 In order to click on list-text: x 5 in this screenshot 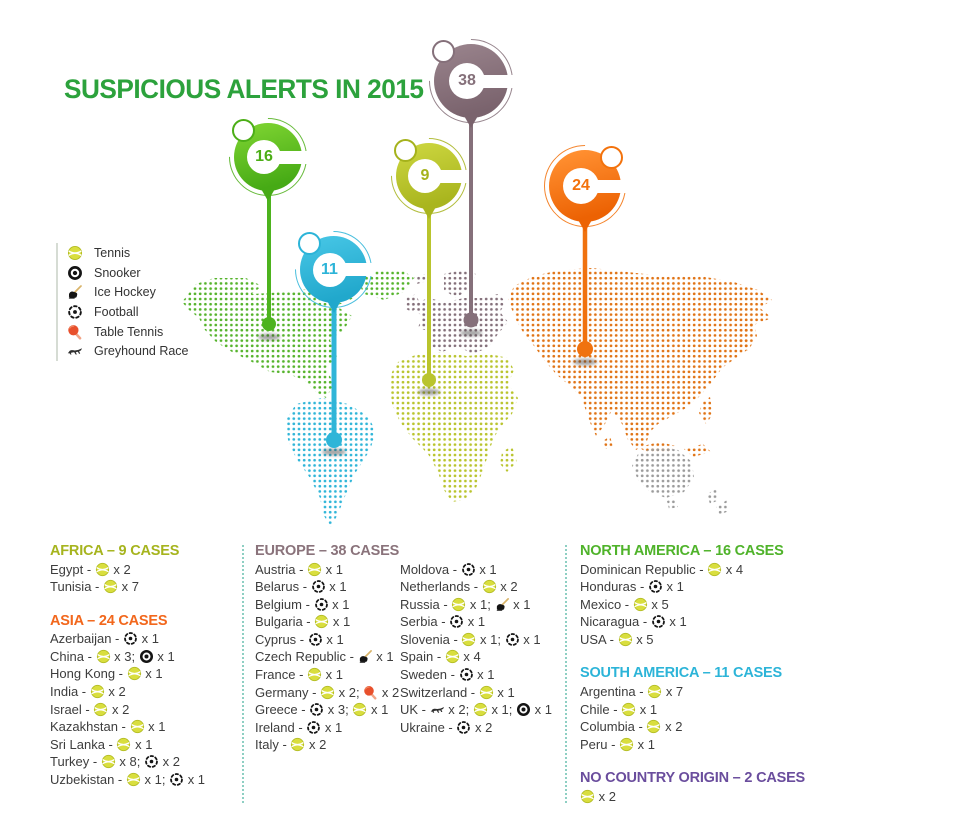, I will do `click(658, 604)`.